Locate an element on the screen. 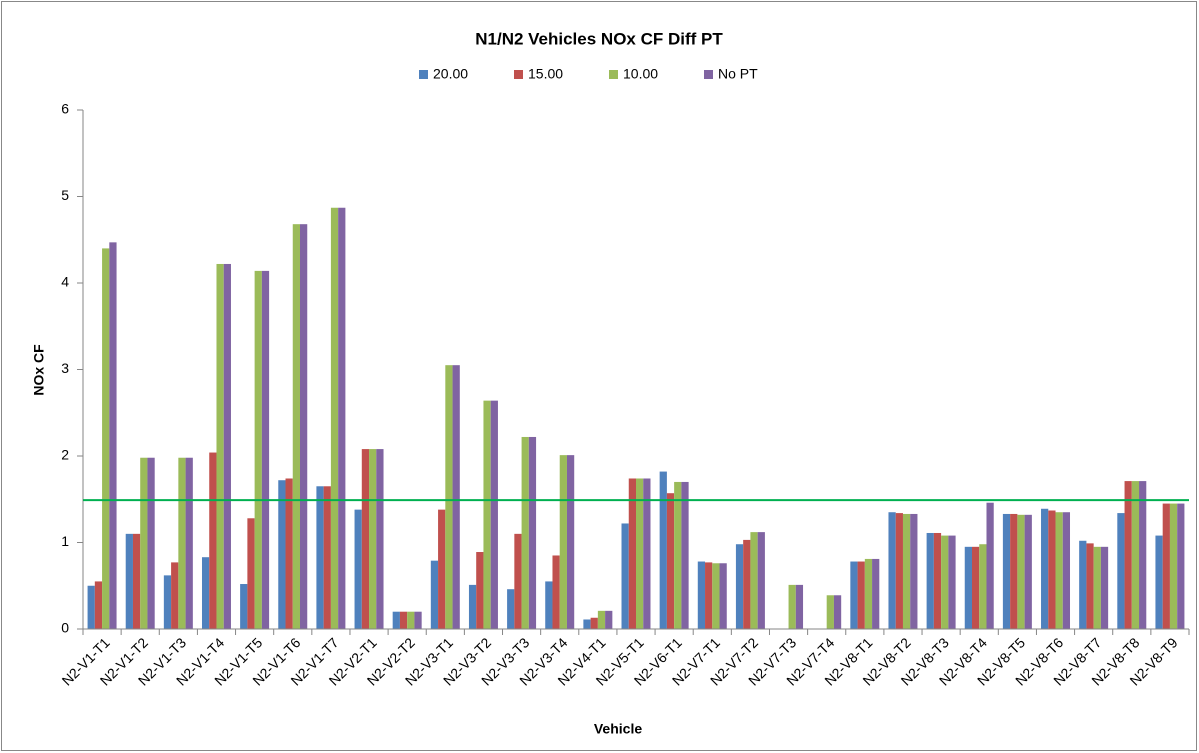 This screenshot has width=1199, height=753. legend-label: 10.00 is located at coordinates (640, 74).